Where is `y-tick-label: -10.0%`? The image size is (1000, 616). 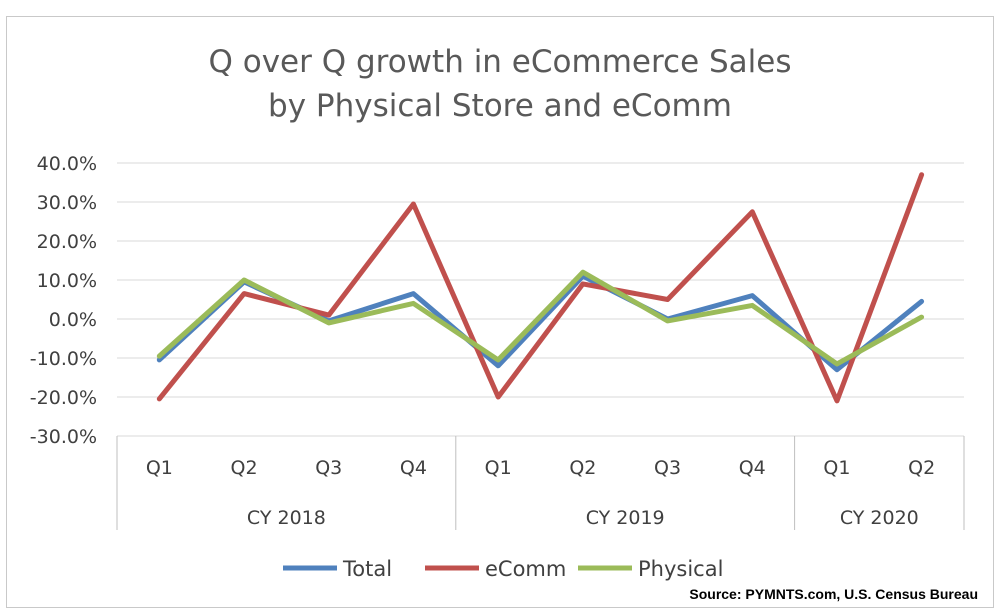
y-tick-label: -10.0% is located at coordinates (63, 359).